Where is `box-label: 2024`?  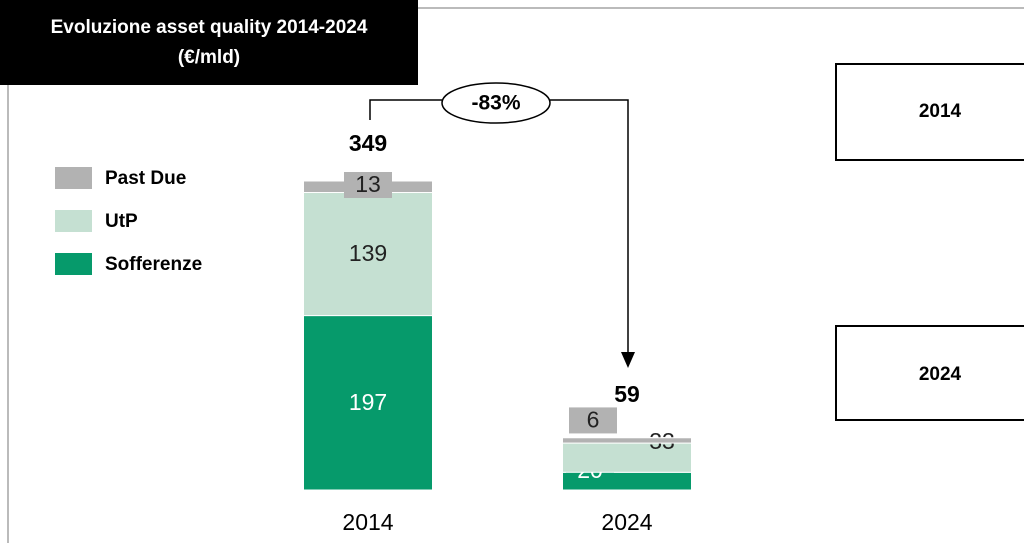 box-label: 2024 is located at coordinates (940, 374).